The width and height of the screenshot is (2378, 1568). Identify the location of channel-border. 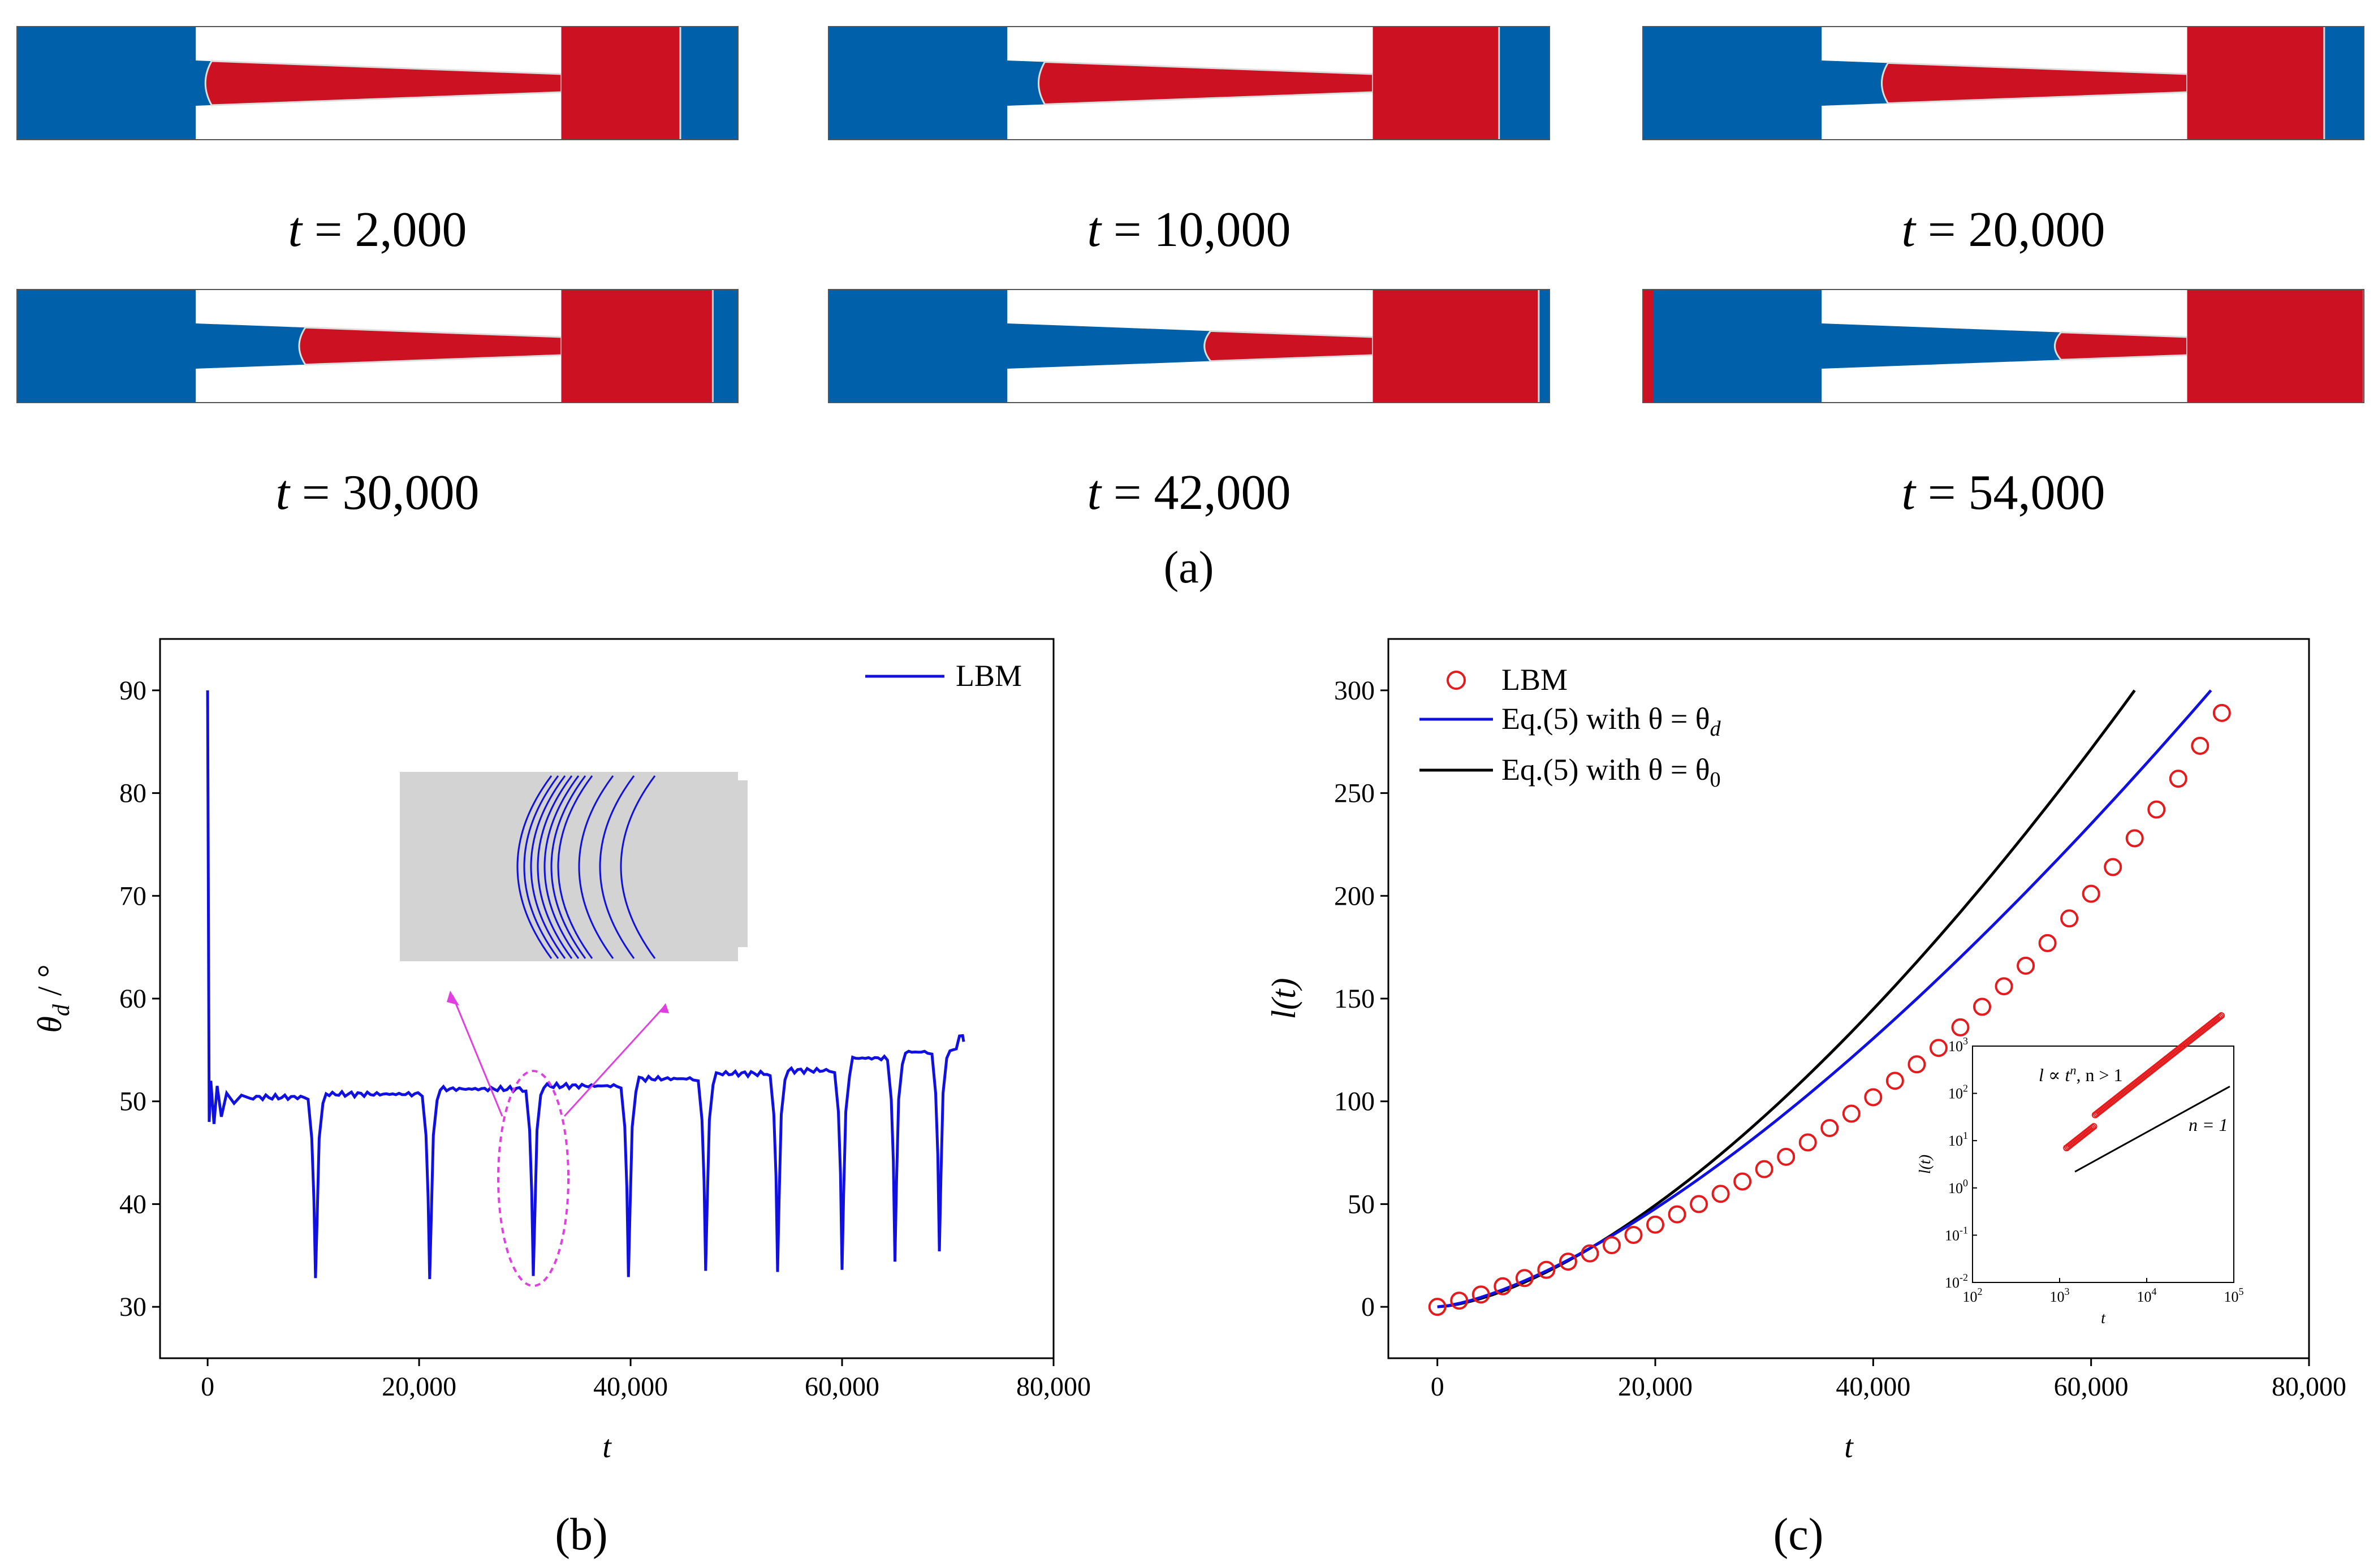
(377, 346).